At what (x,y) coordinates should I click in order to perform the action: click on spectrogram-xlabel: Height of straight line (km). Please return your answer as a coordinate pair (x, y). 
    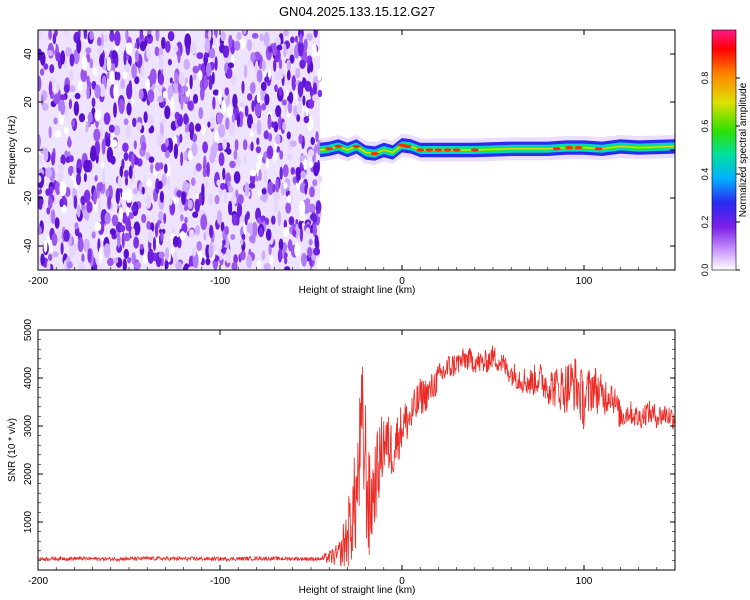
    Looking at the image, I should click on (357, 290).